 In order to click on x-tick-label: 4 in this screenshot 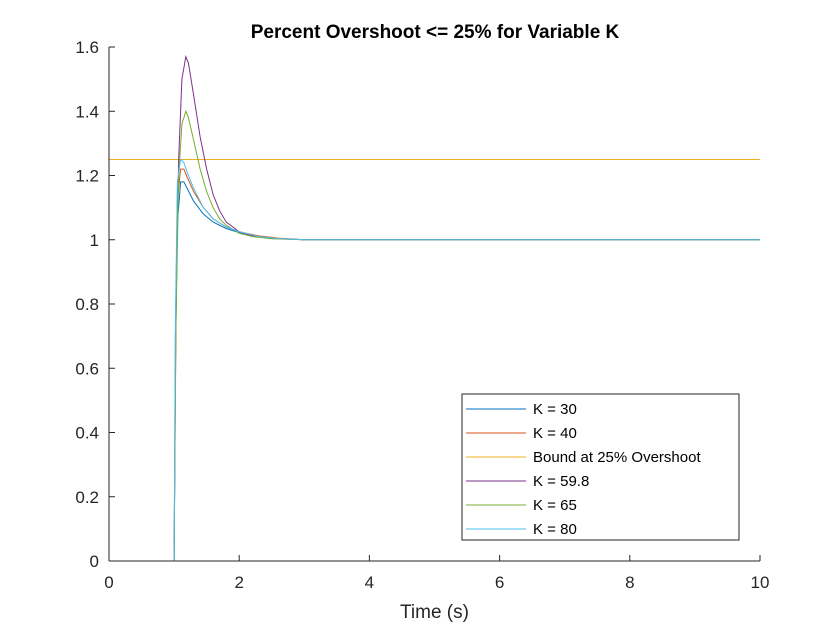, I will do `click(369, 582)`.